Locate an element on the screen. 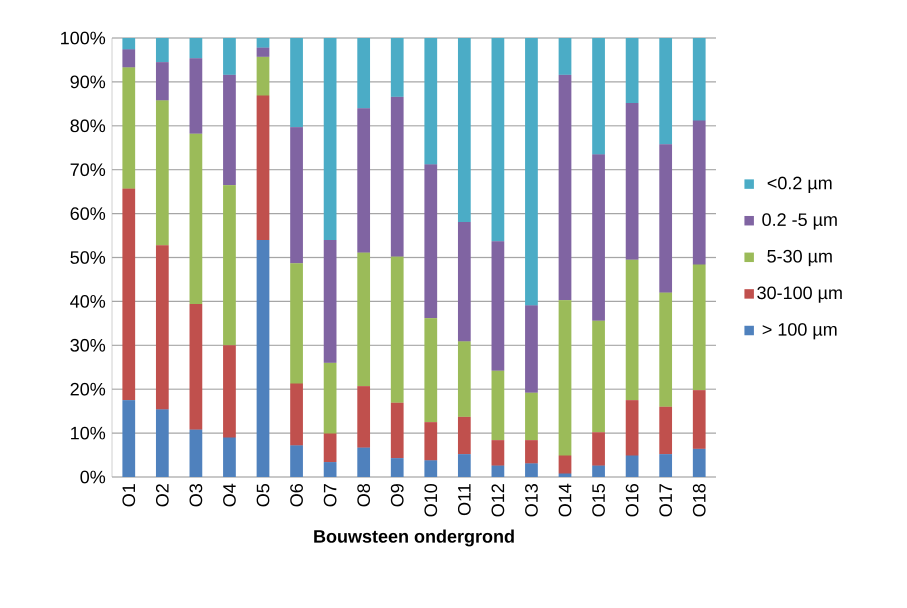 The width and height of the screenshot is (907, 608). x-tick-label: O12 is located at coordinates (498, 500).